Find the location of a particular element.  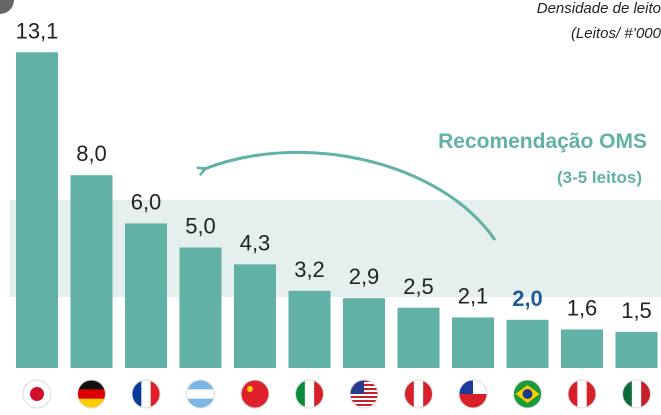

value-label: 3,2 is located at coordinates (309, 269).